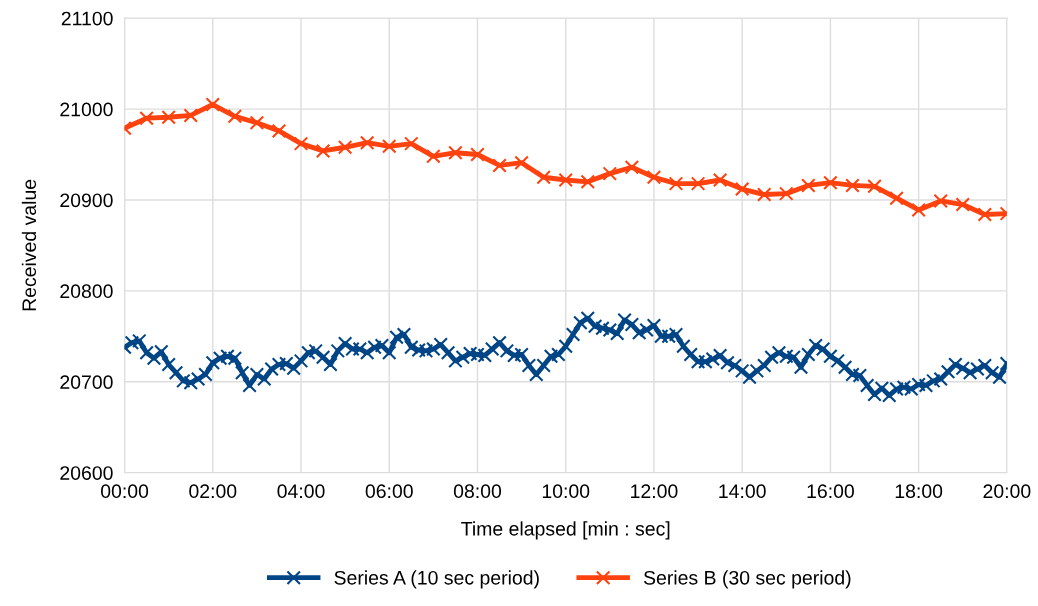  Describe the element at coordinates (124, 491) in the screenshot. I see `x-tick-label: 00:00` at that location.